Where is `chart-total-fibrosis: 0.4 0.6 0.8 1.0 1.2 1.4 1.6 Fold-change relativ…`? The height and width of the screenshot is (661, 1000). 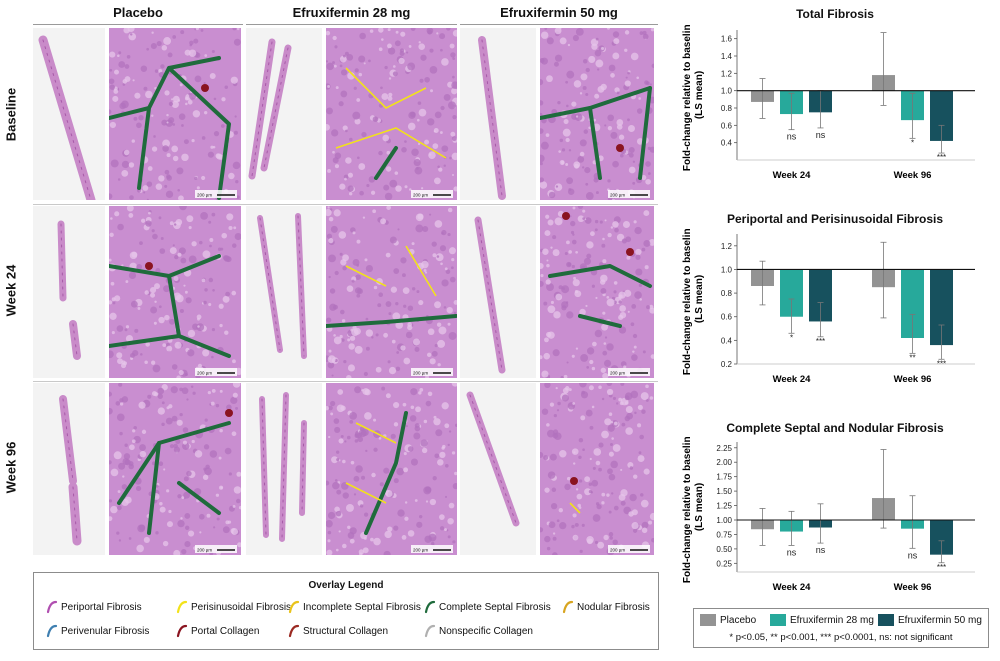
chart-total-fibrosis: 0.4 0.6 0.8 1.0 1.2 1.4 1.6 Fold-change relativ… is located at coordinates (828, 102).